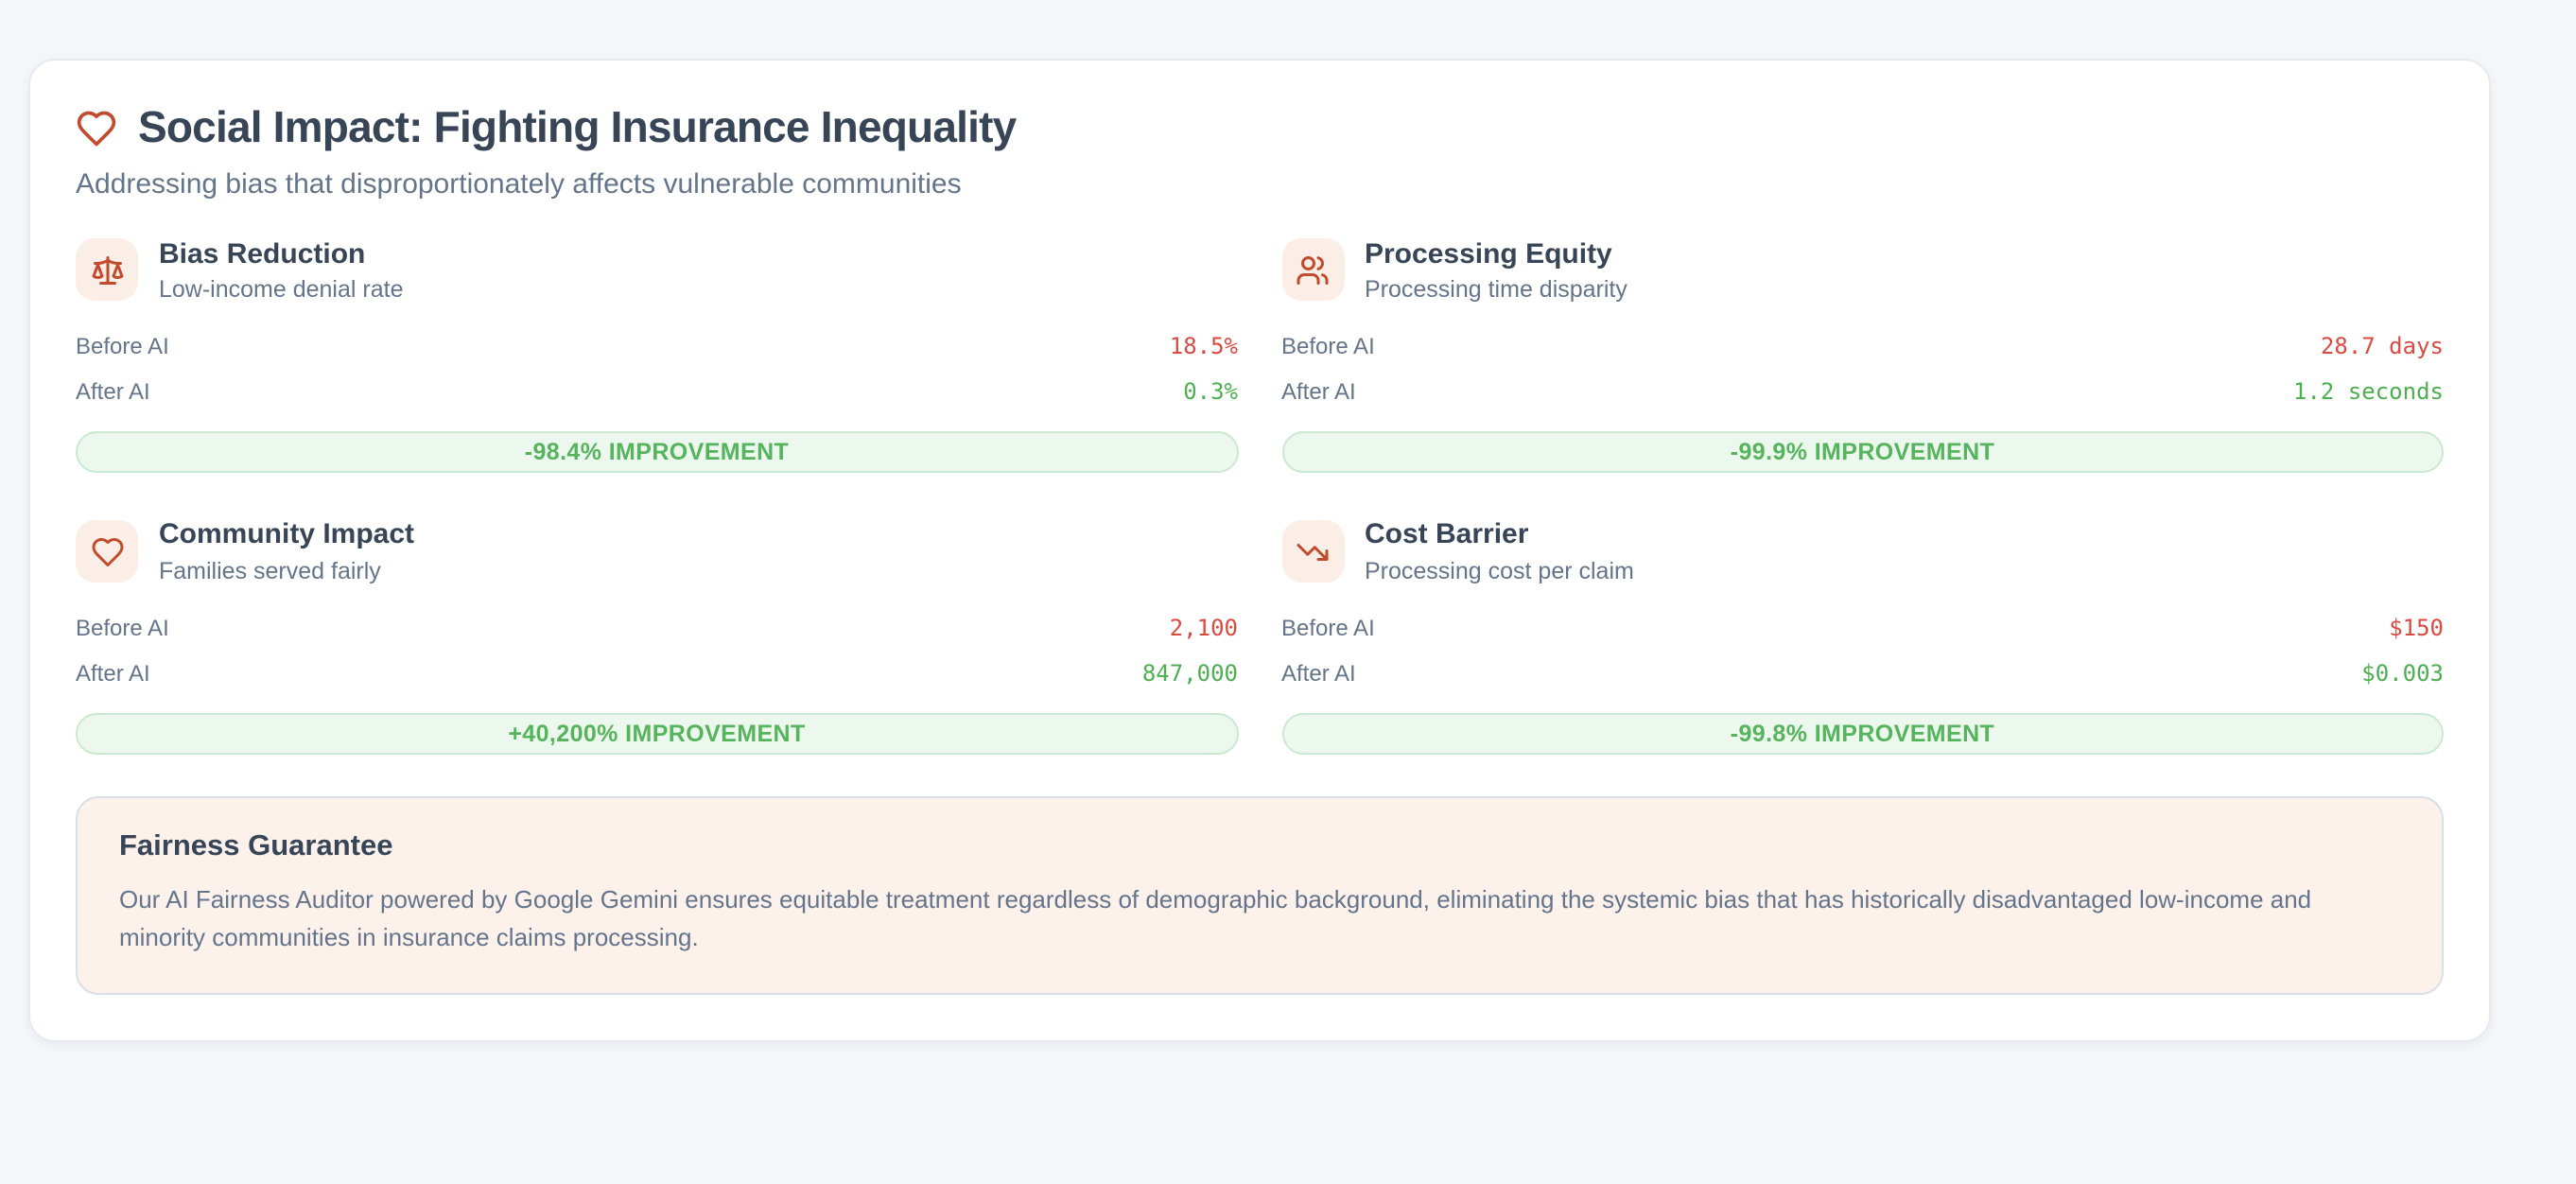  Describe the element at coordinates (1499, 571) in the screenshot. I see `metric-subtitle: Processing cost per claim` at that location.